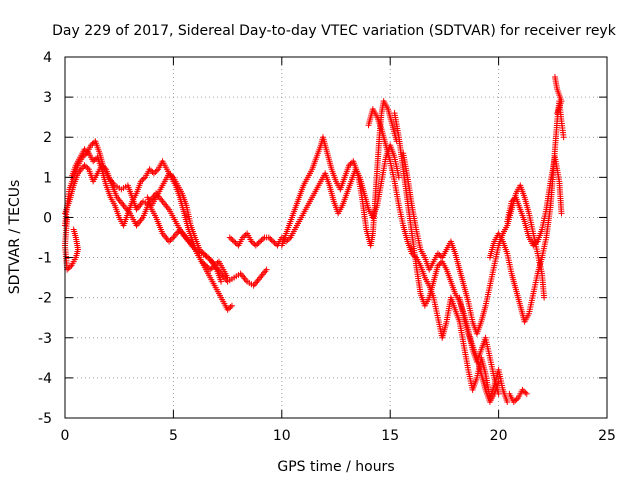 Image resolution: width=640 pixels, height=480 pixels. Describe the element at coordinates (282, 436) in the screenshot. I see `x-tick-label: 10` at that location.